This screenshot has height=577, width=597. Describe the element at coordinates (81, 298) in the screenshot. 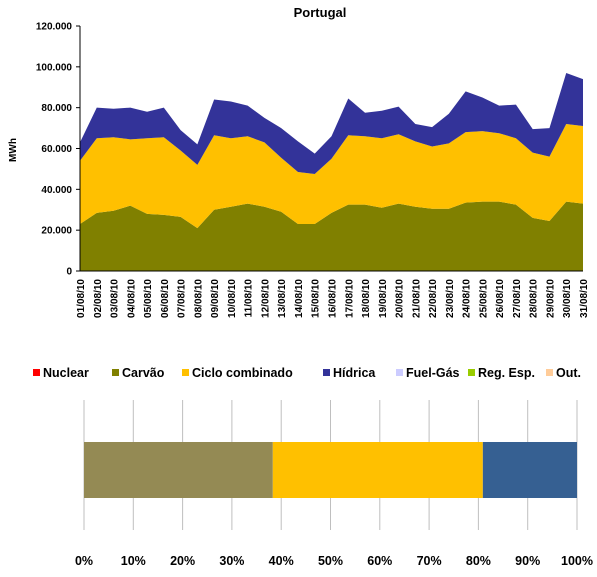

I see `x-tick-label: 01/08/10` at that location.